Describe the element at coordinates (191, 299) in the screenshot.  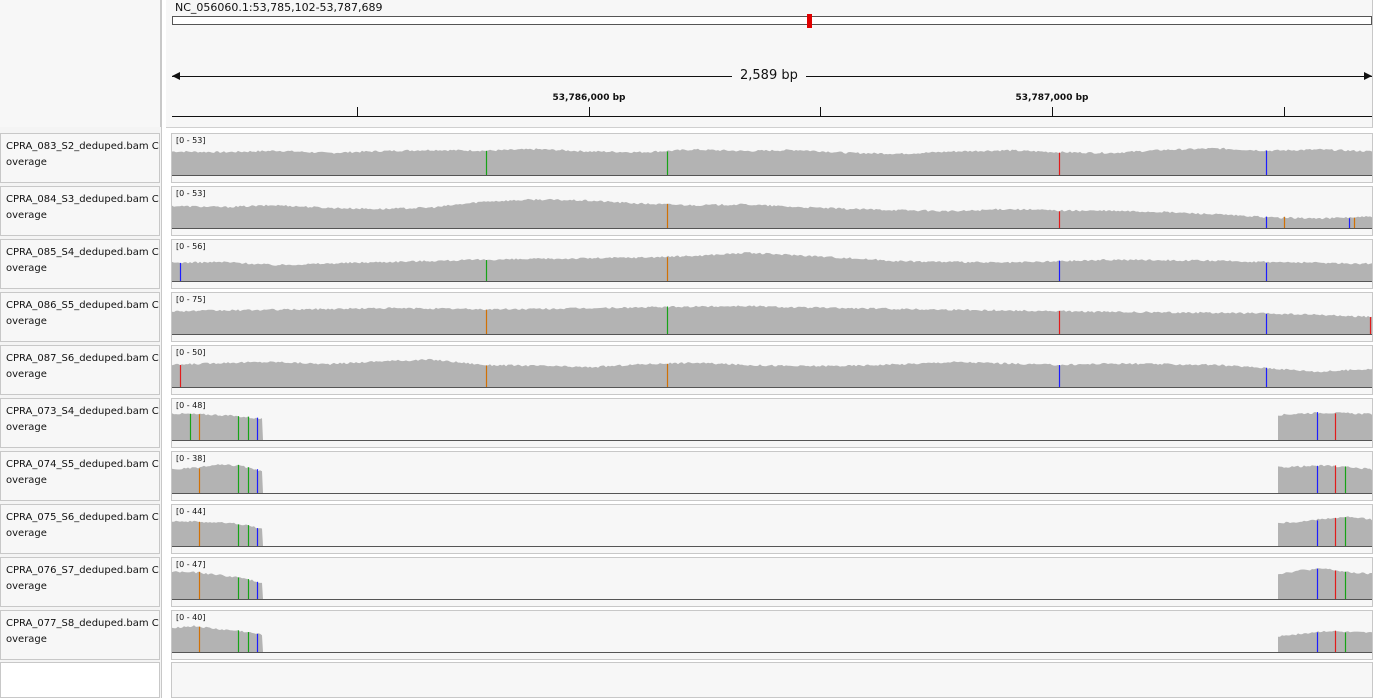
I see `data-range-label: [0 - 75]` at that location.